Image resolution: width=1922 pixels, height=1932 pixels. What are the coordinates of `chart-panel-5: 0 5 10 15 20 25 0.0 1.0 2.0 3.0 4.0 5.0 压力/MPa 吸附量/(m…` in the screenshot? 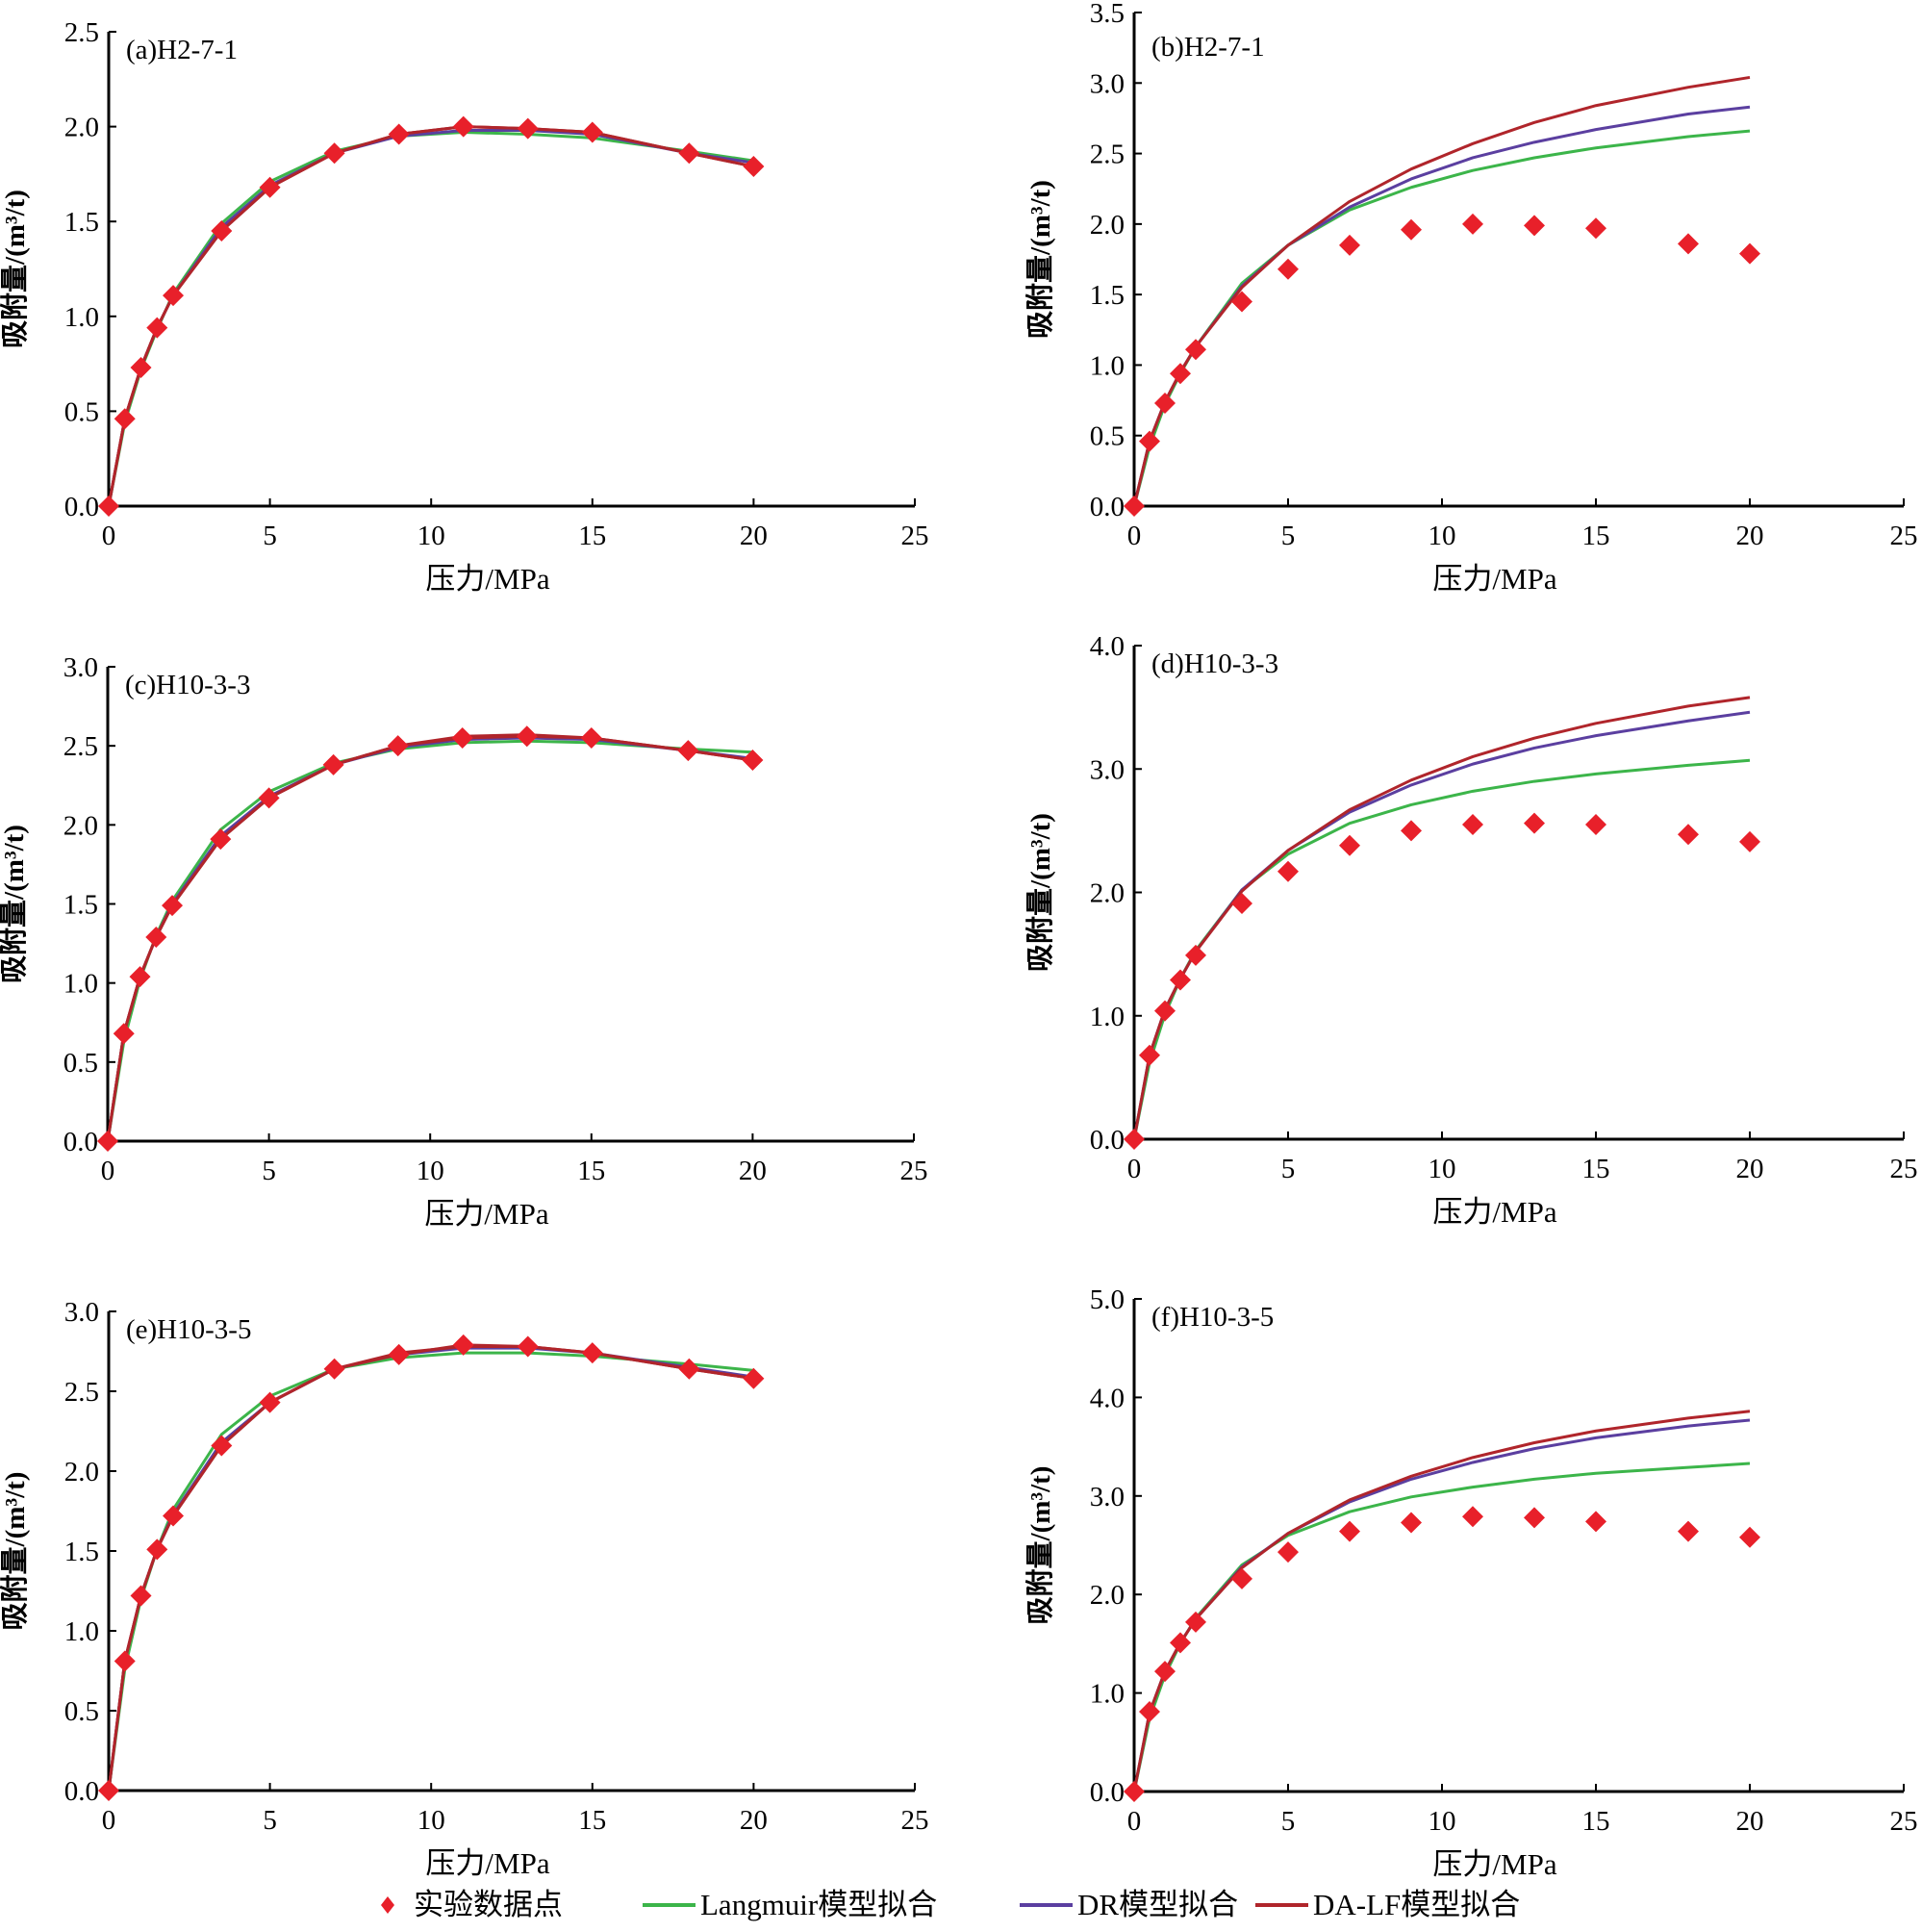 It's located at (1471, 1582).